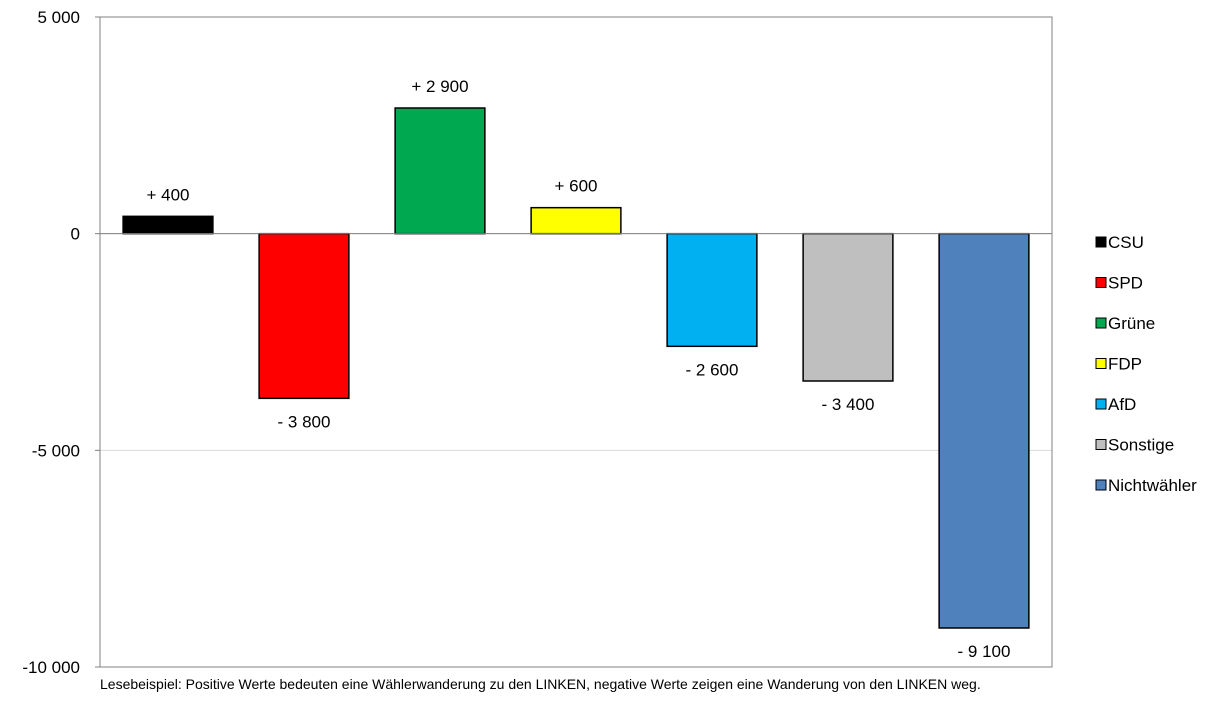 This screenshot has width=1229, height=722. What do you see at coordinates (304, 316) in the screenshot?
I see `bar-spd` at bounding box center [304, 316].